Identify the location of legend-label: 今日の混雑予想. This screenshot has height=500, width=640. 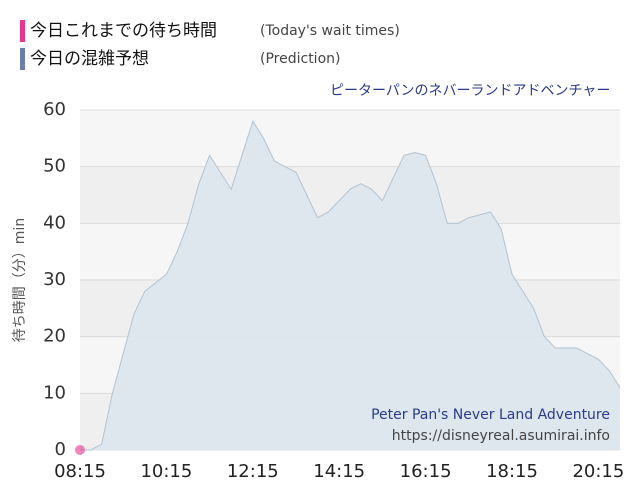
(89, 59).